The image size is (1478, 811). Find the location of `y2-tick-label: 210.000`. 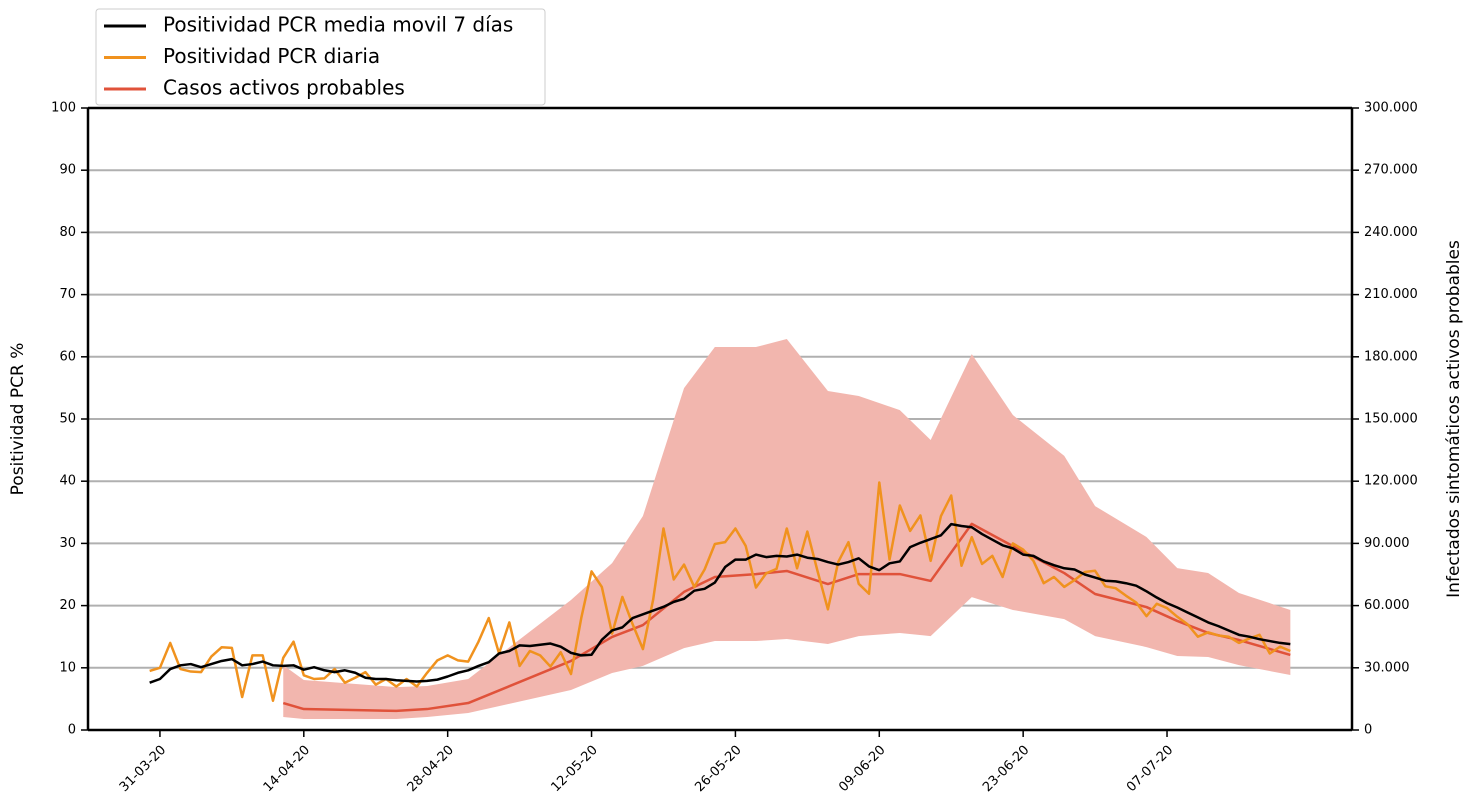

y2-tick-label: 210.000 is located at coordinates (1391, 294).